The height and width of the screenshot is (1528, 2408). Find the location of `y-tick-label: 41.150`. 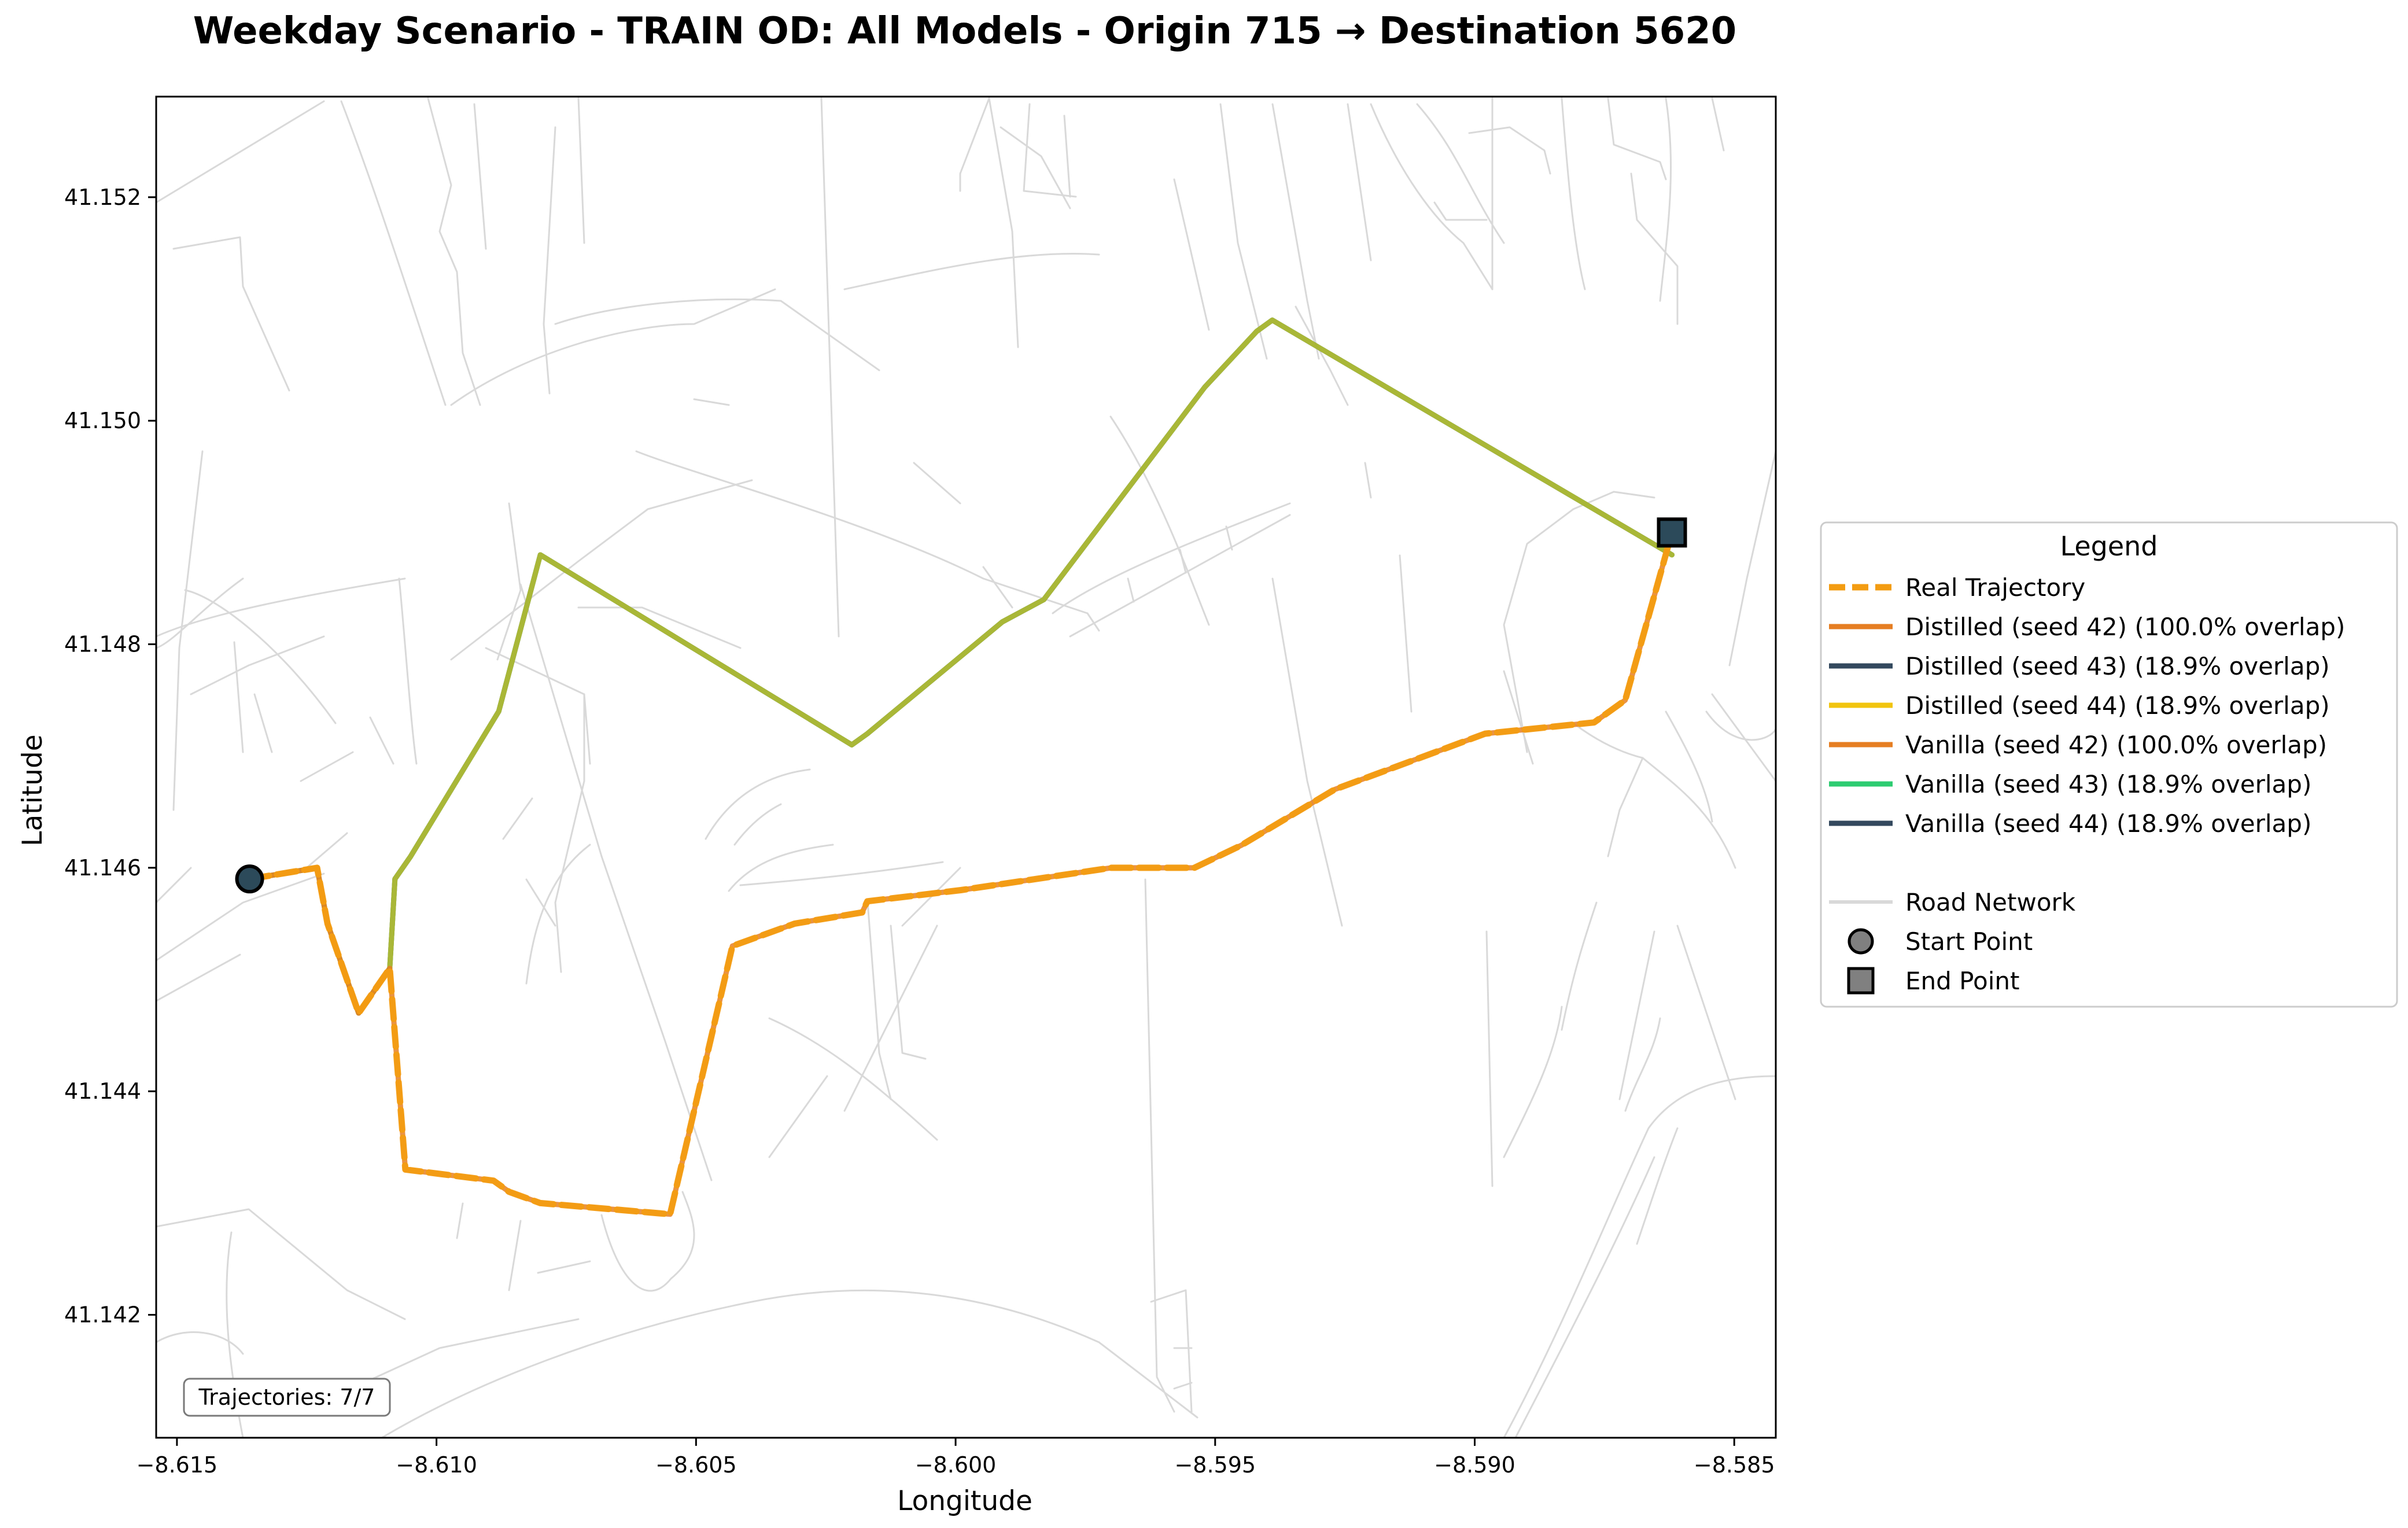

y-tick-label: 41.150 is located at coordinates (102, 420).